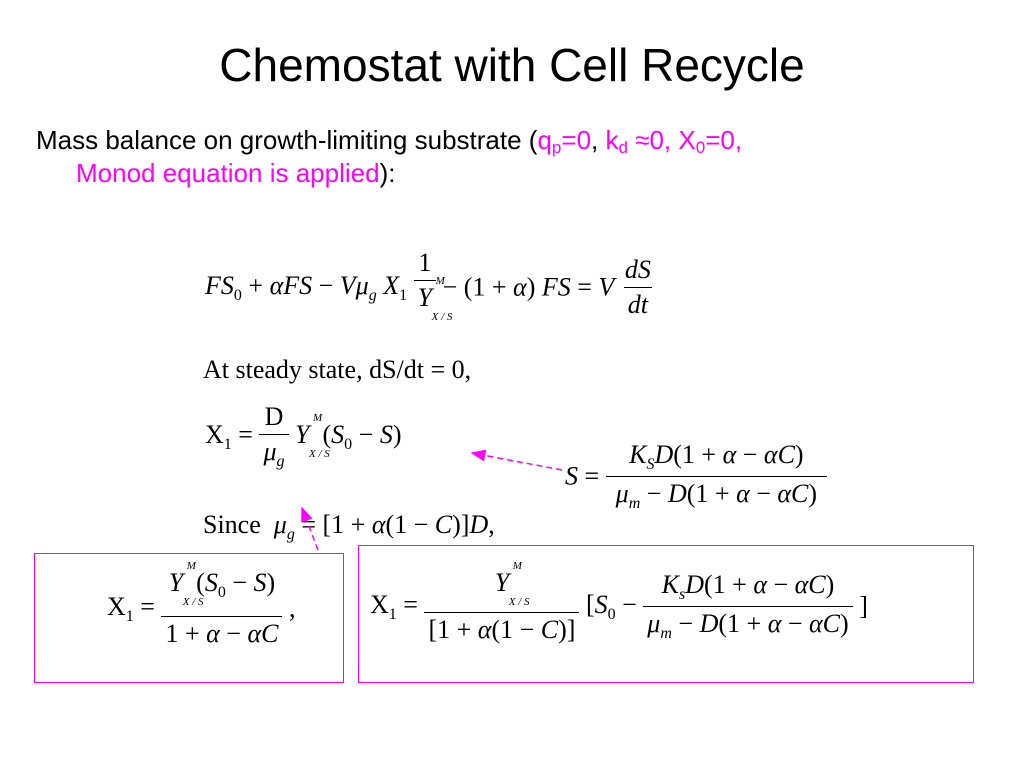  Describe the element at coordinates (512, 65) in the screenshot. I see `slide-title: Chemostat with Cell Recycle` at that location.